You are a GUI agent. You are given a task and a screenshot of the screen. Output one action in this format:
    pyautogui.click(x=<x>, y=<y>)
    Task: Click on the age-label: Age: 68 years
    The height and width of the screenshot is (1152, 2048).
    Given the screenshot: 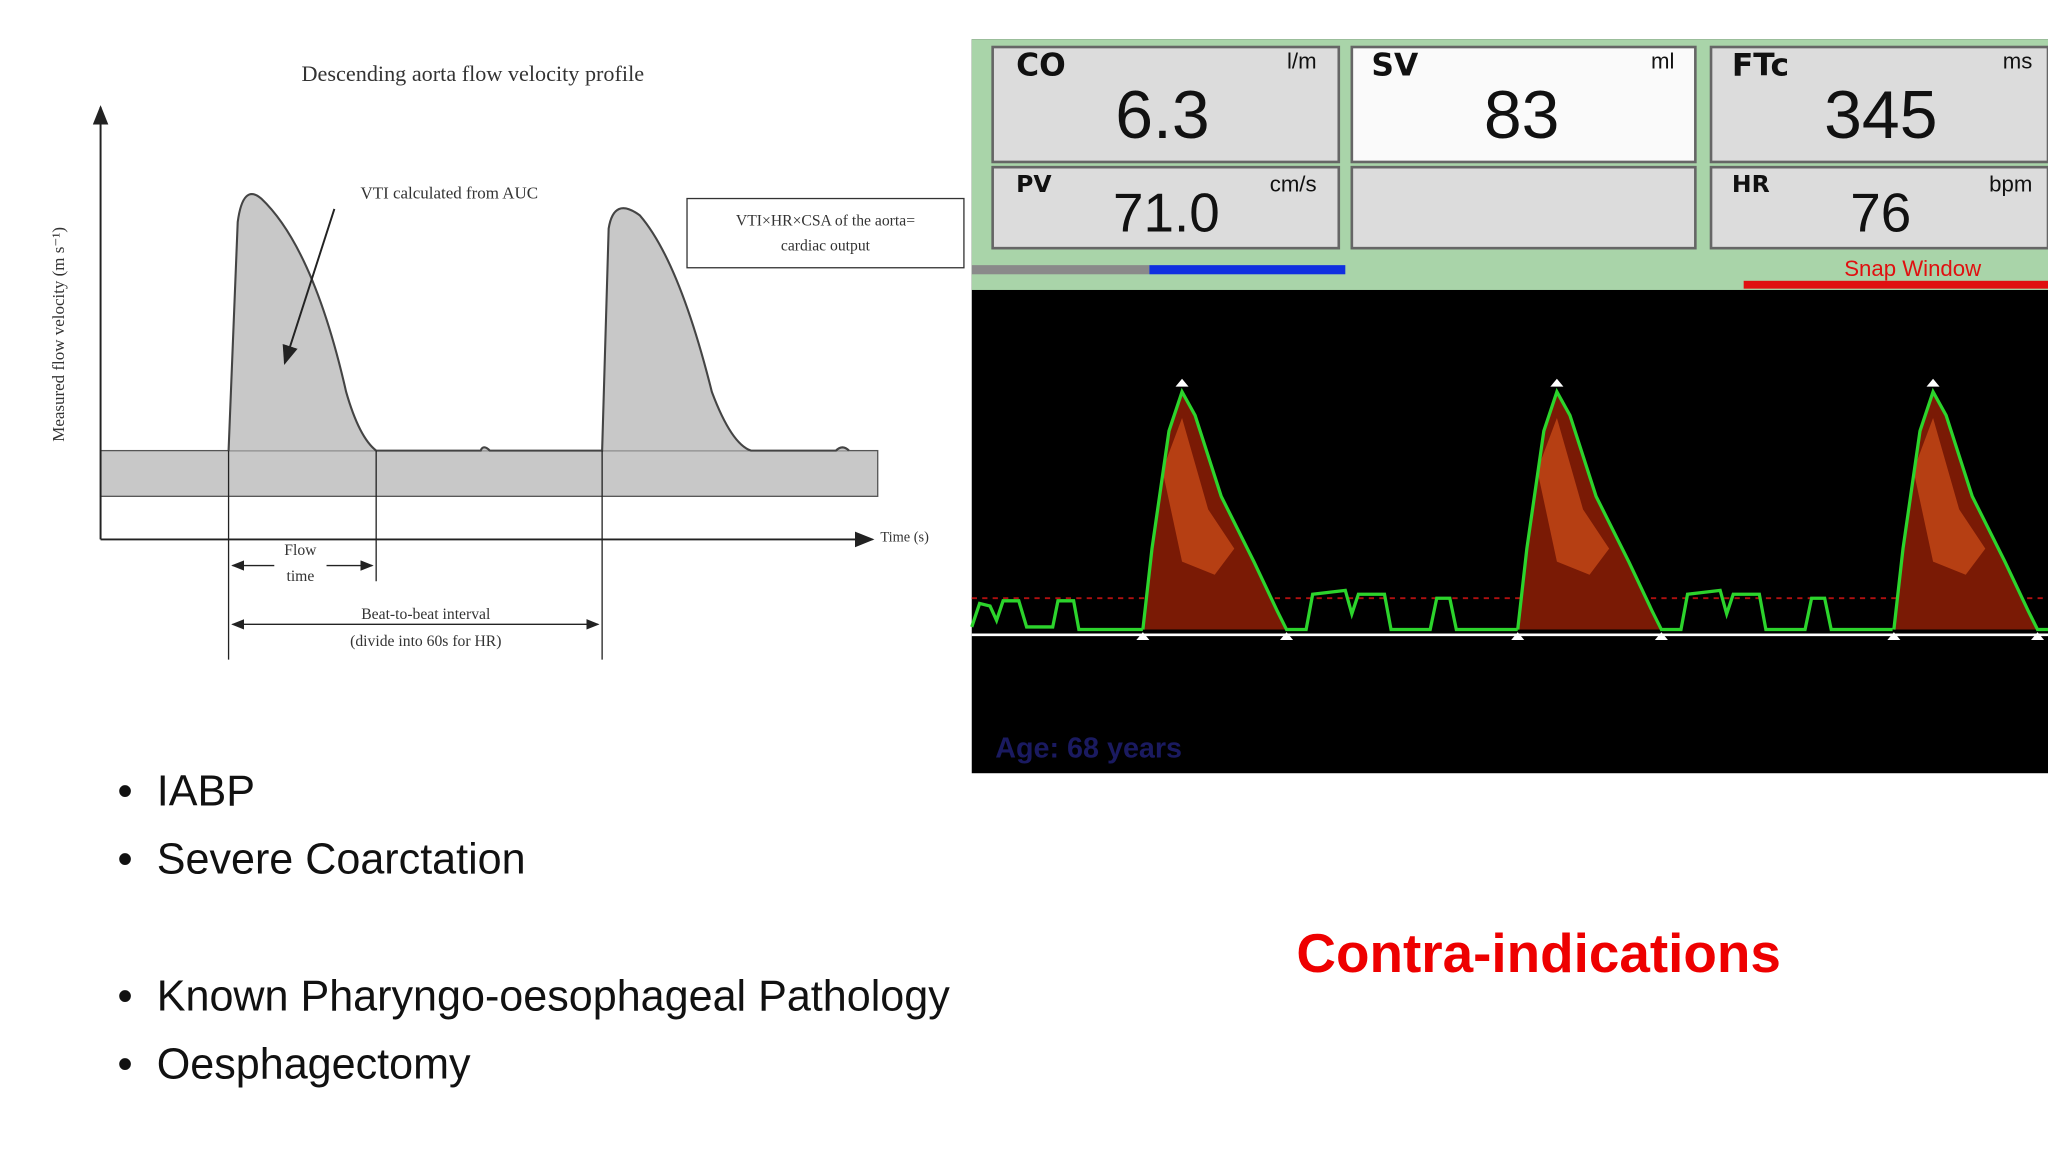 What is the action you would take?
    pyautogui.click(x=1088, y=748)
    